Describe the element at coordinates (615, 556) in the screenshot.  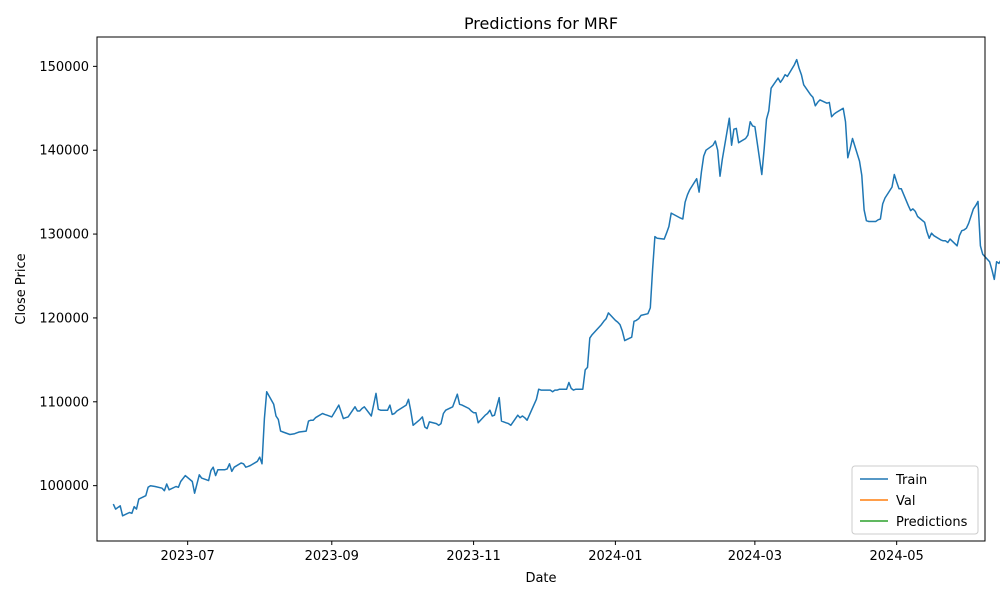
I see `x-tick-label: 2024-01` at that location.